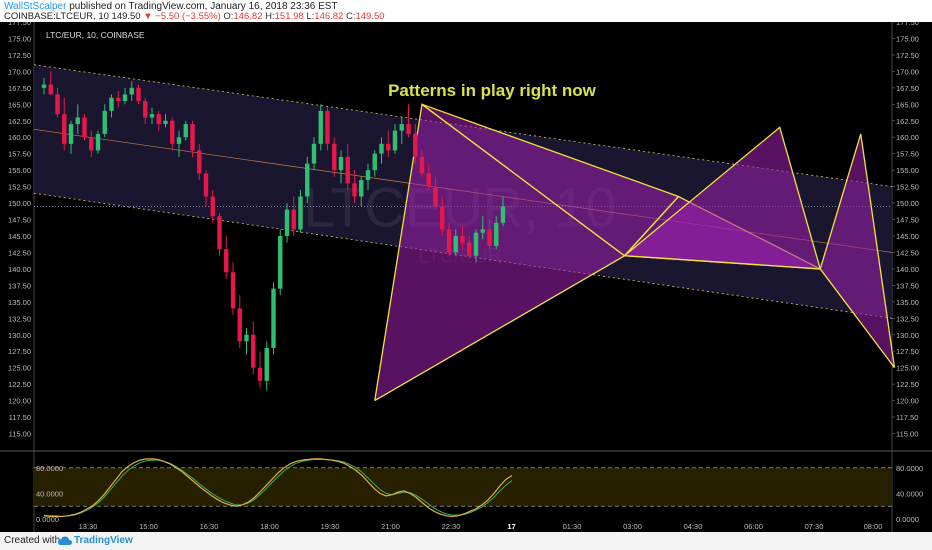  I want to click on price-tick-left: 130.00, so click(19, 335).